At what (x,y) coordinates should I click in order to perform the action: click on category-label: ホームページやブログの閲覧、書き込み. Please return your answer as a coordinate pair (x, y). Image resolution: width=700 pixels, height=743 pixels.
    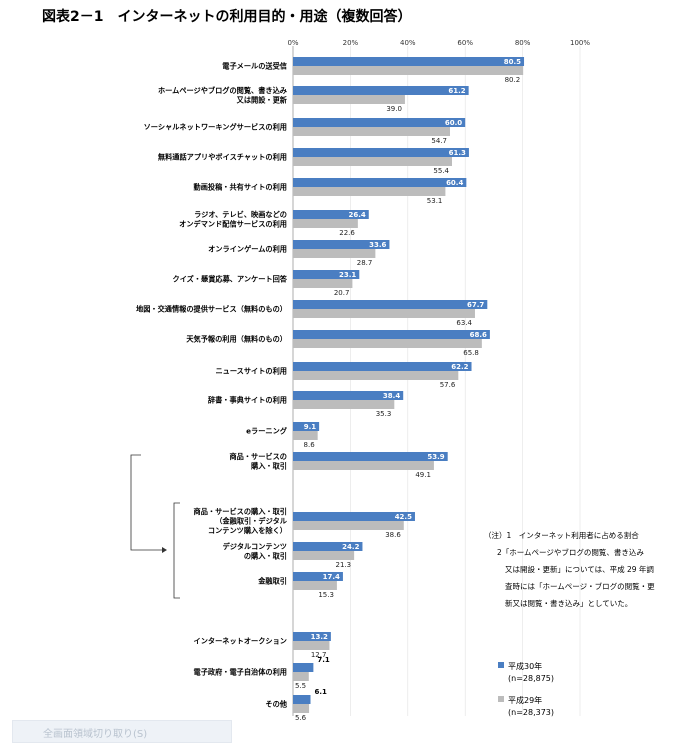
    Looking at the image, I should click on (222, 90).